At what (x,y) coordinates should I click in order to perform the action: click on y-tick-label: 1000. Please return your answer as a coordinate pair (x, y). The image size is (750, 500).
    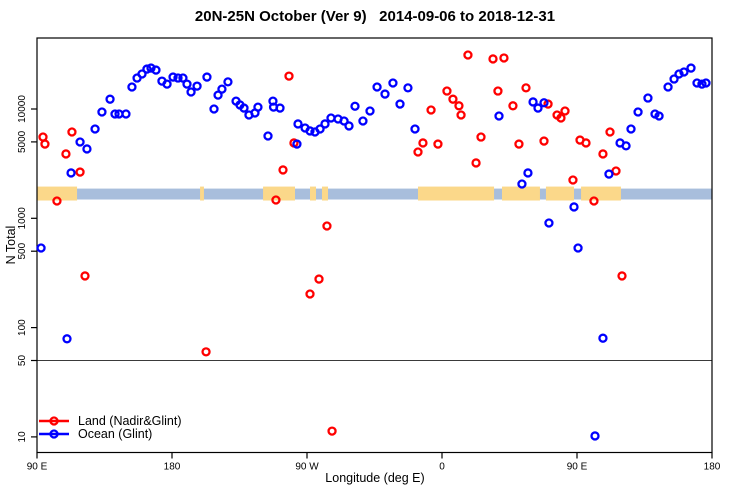
    Looking at the image, I should click on (22, 218).